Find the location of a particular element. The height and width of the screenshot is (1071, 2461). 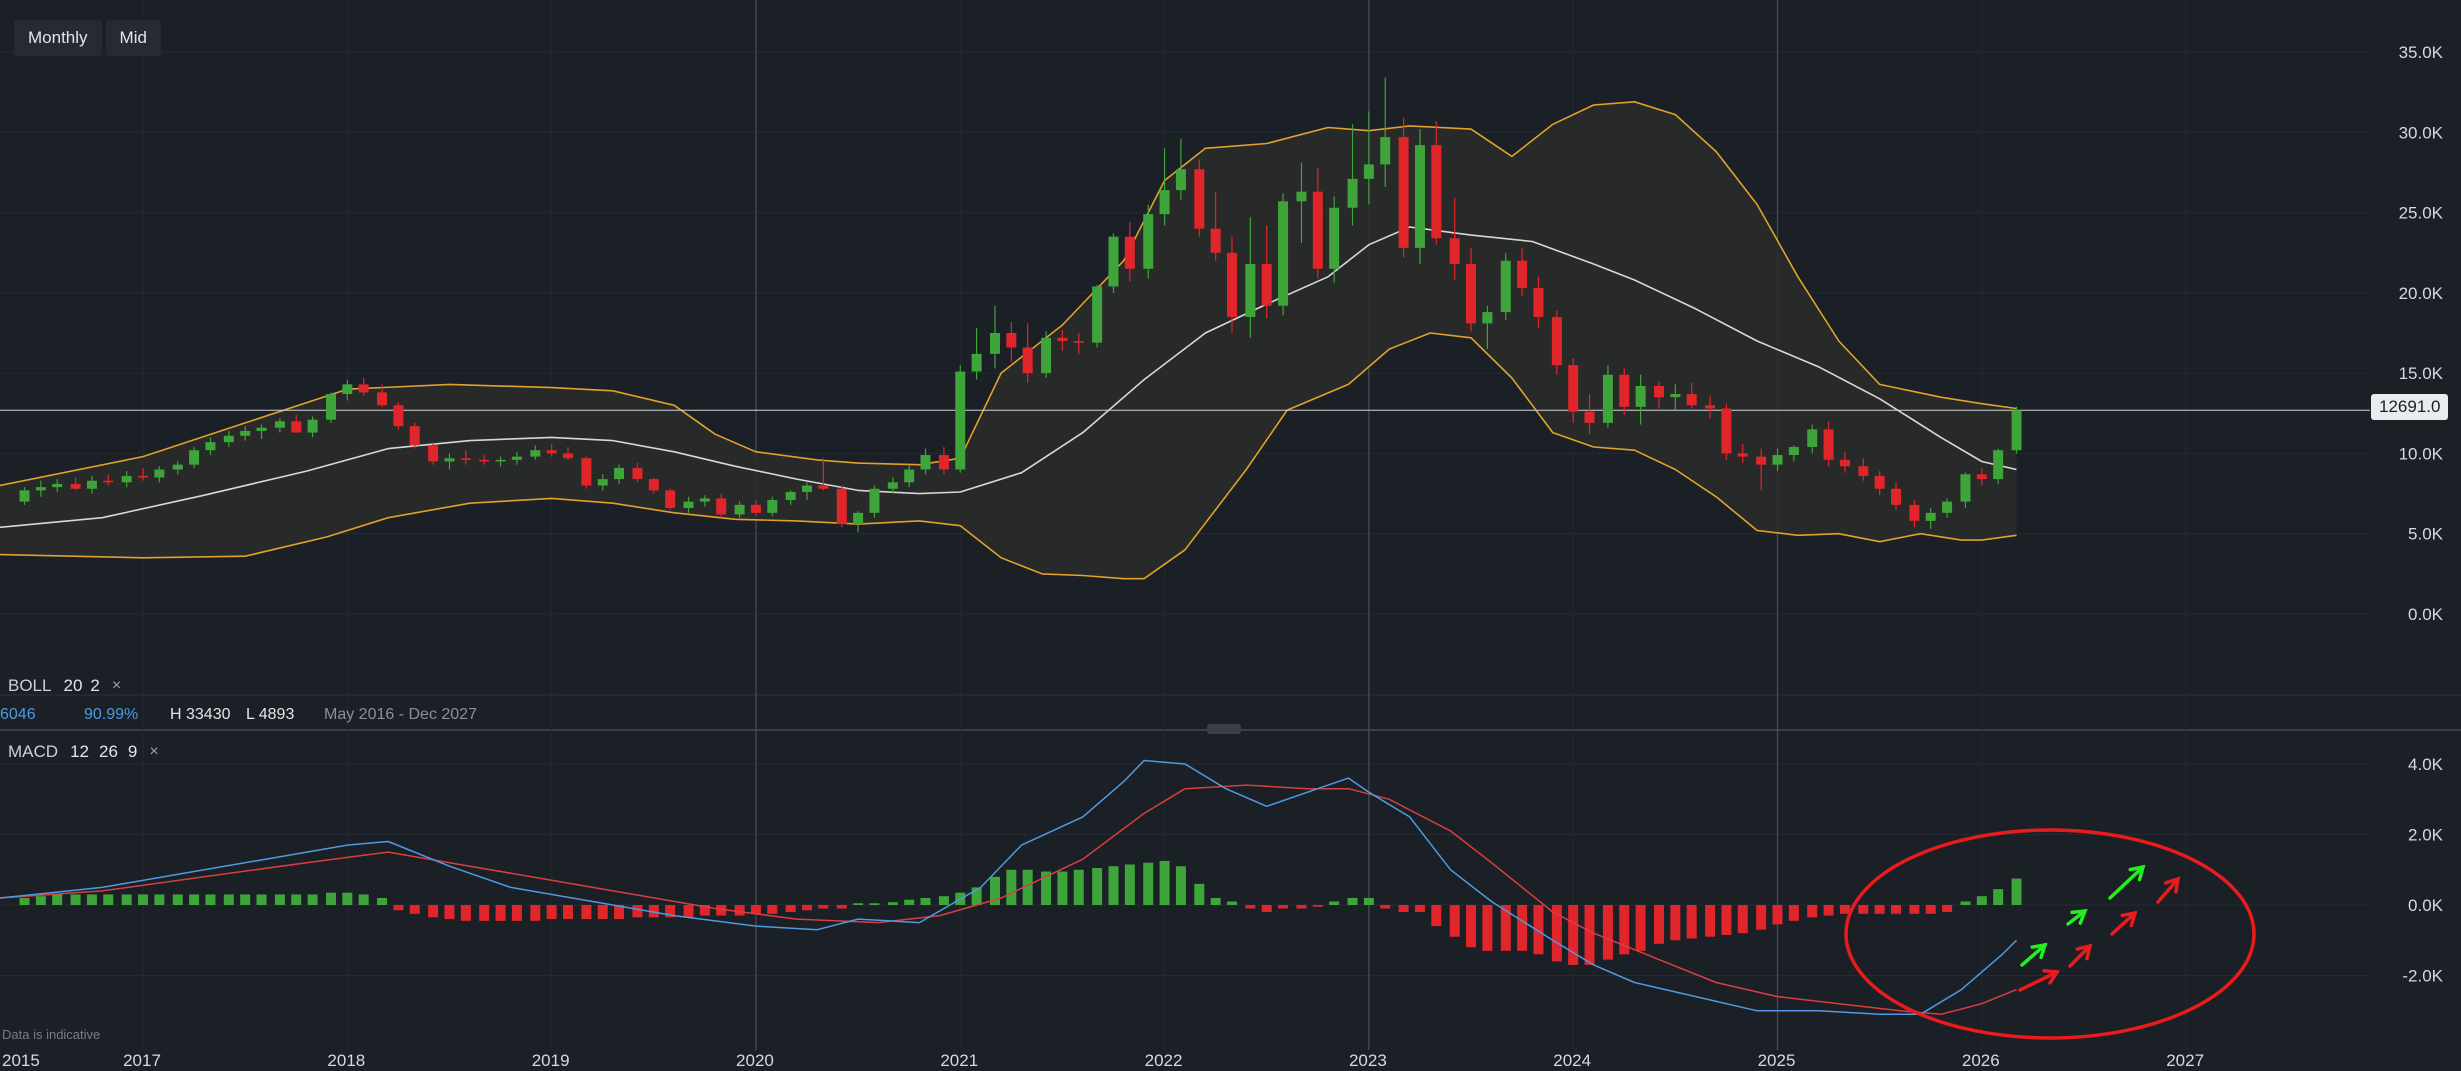

macd-close-icon: × is located at coordinates (154, 751).